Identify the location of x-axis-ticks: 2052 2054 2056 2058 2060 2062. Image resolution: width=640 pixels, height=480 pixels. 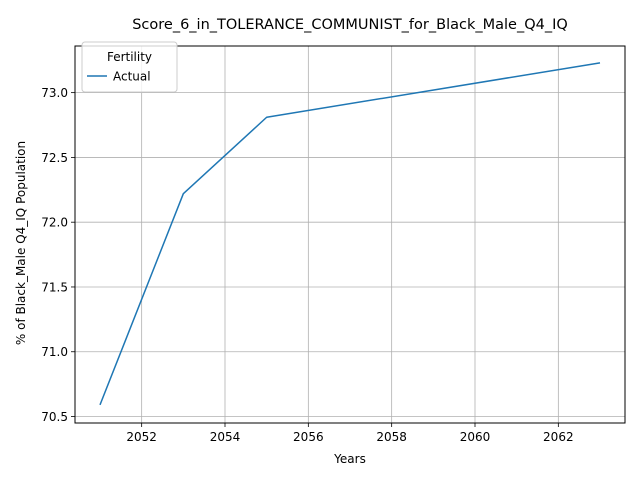
(350, 433).